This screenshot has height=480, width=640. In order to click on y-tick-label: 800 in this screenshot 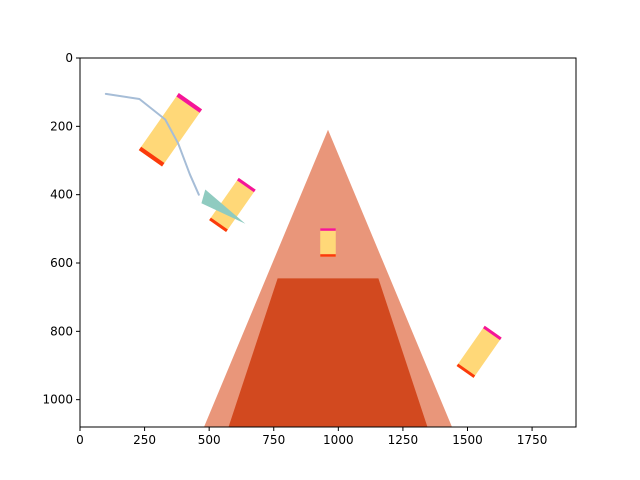, I will do `click(61, 331)`.